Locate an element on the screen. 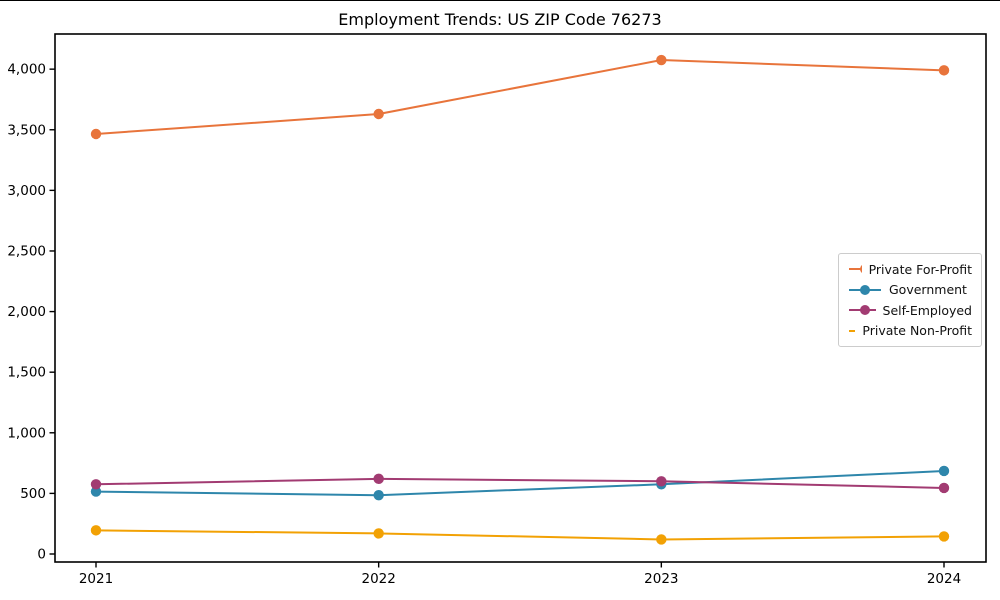  x-tick-label: 2024 is located at coordinates (944, 579).